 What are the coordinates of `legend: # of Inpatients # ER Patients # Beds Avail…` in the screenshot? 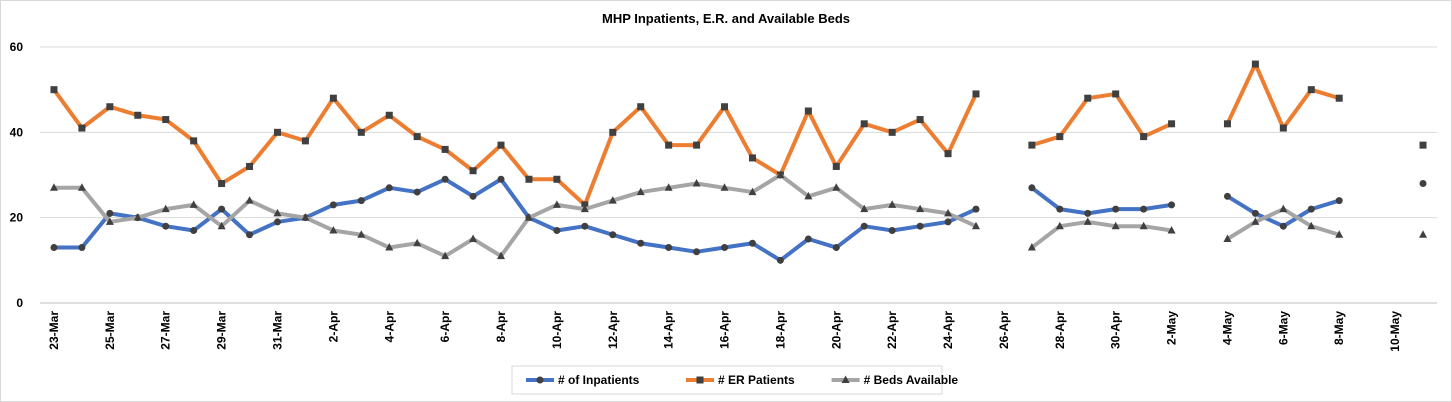 It's located at (735, 380).